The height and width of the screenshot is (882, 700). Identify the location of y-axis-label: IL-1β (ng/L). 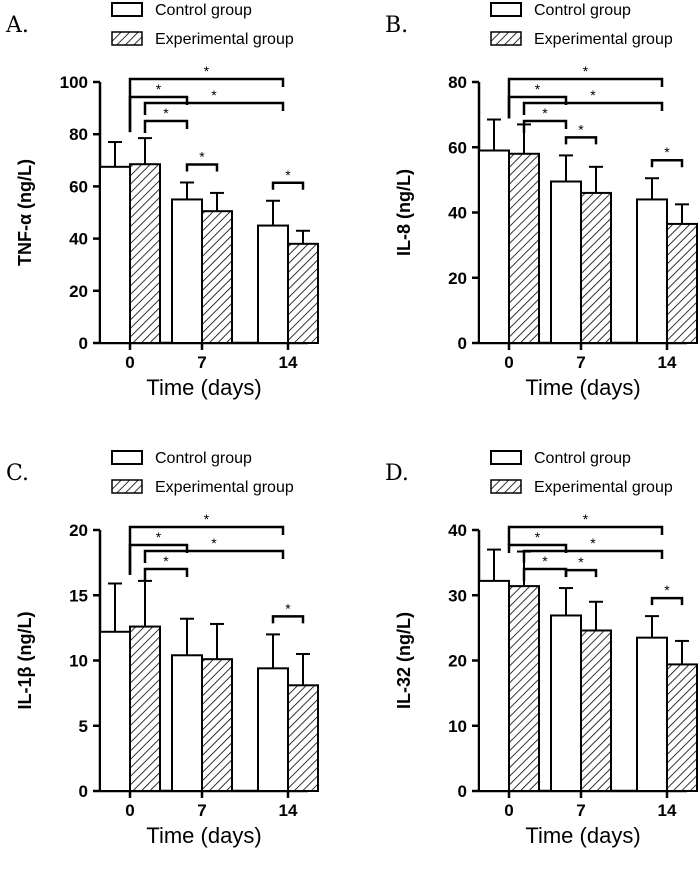
(25, 661).